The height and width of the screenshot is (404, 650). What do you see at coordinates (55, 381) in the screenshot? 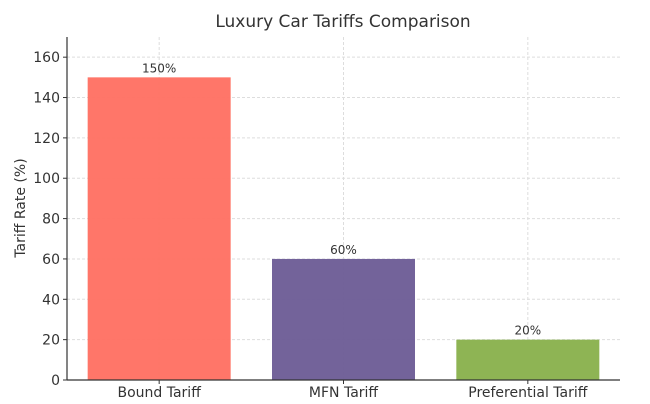
I see `y-tick-label: 0` at bounding box center [55, 381].